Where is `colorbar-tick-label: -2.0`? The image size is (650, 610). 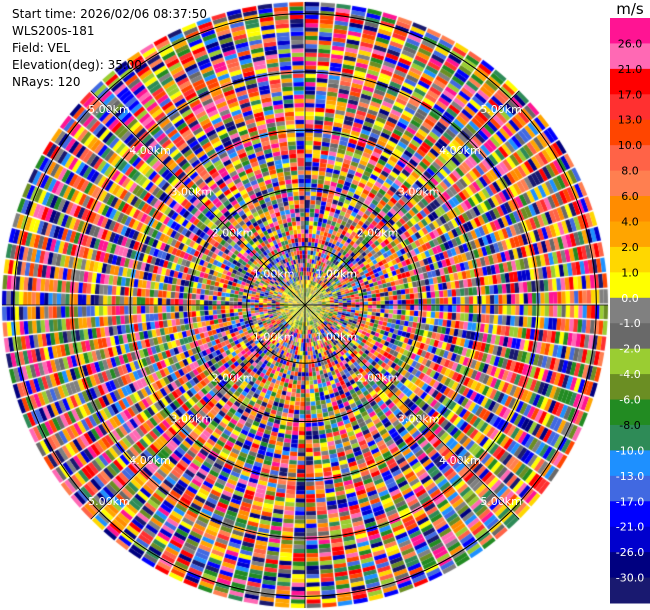
colorbar-tick-label: -2.0 is located at coordinates (629, 349).